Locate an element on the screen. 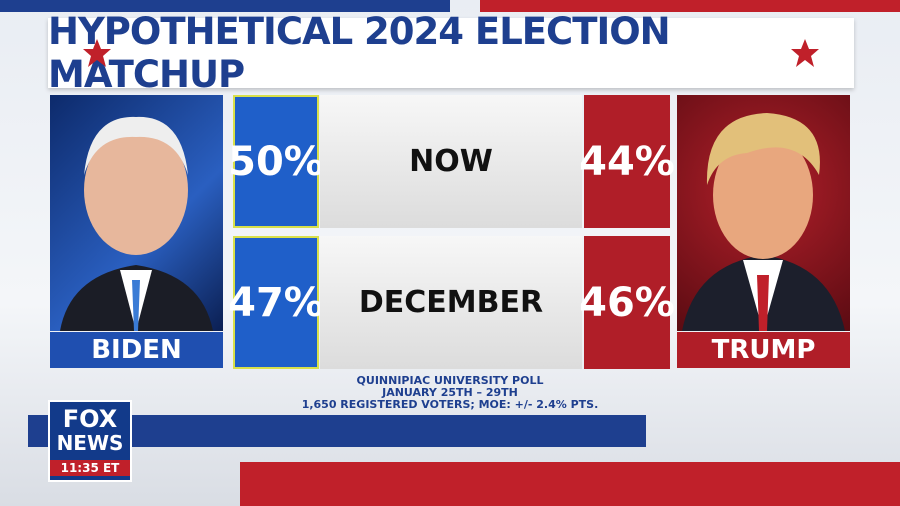 Image resolution: width=900 pixels, height=506 pixels. right-value: 44% is located at coordinates (627, 161).